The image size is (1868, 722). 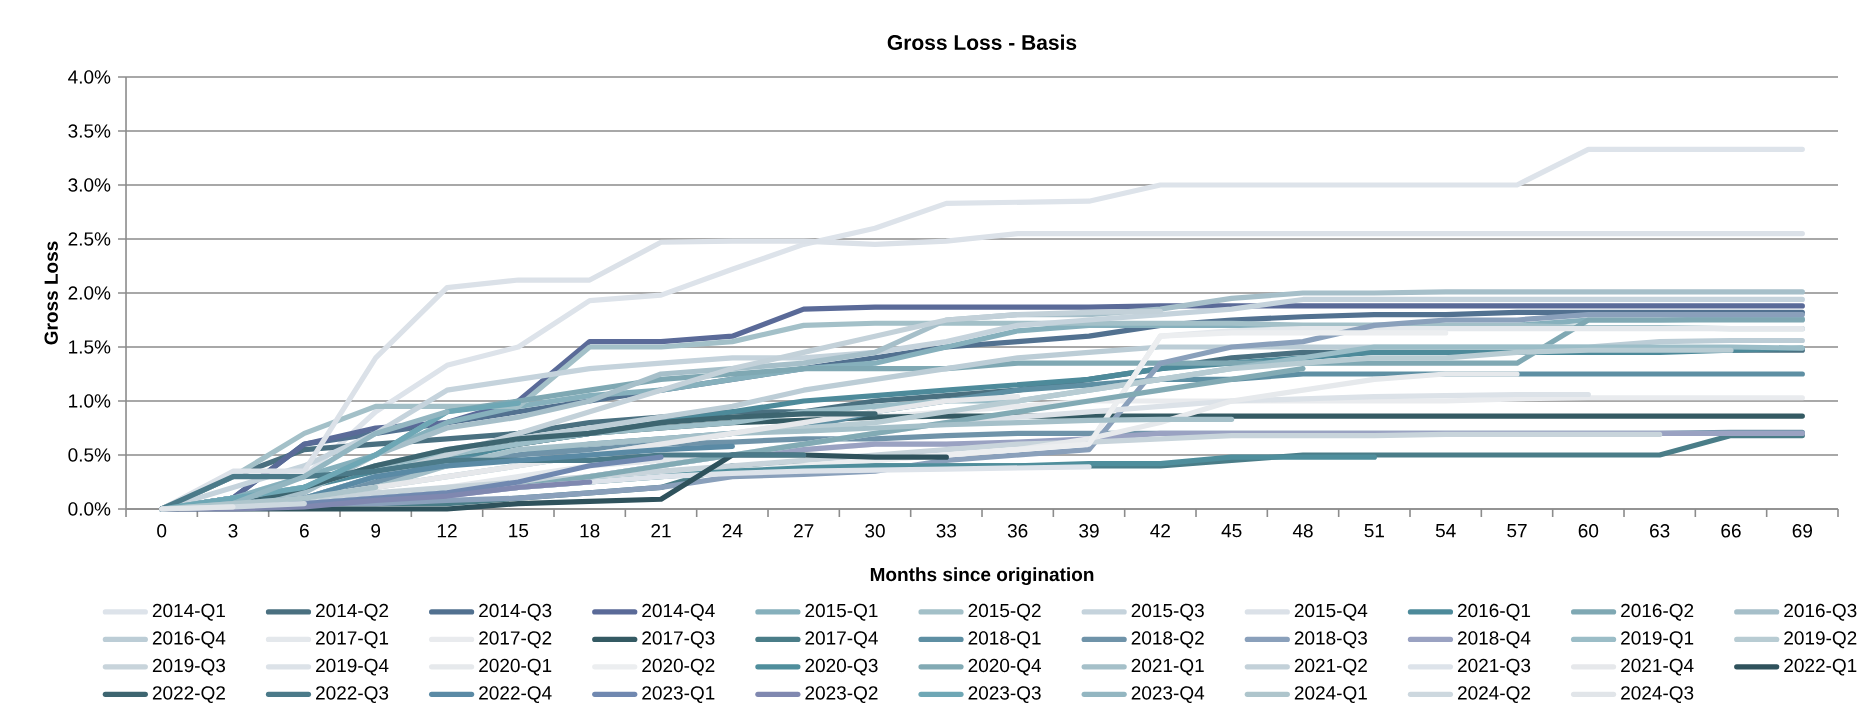 I want to click on x-tick-label: 15, so click(x=519, y=531).